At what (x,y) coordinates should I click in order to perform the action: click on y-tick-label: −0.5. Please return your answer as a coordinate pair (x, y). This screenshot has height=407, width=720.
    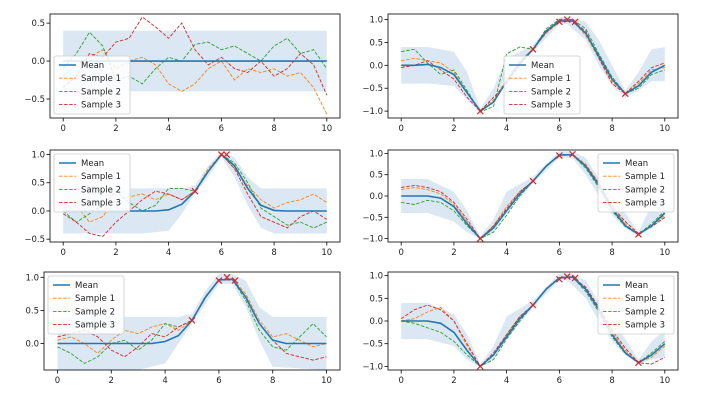
    Looking at the image, I should click on (372, 218).